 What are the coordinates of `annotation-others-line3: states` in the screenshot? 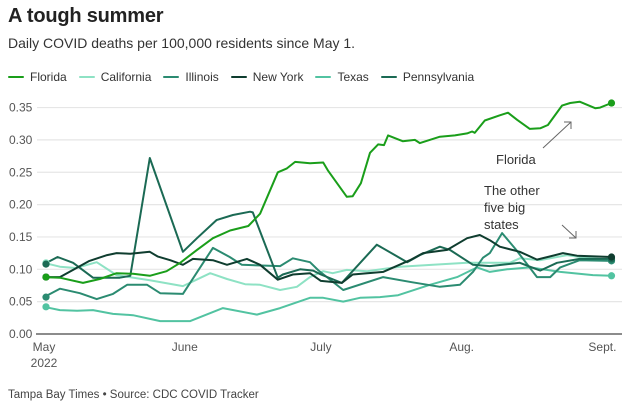 It's located at (501, 224).